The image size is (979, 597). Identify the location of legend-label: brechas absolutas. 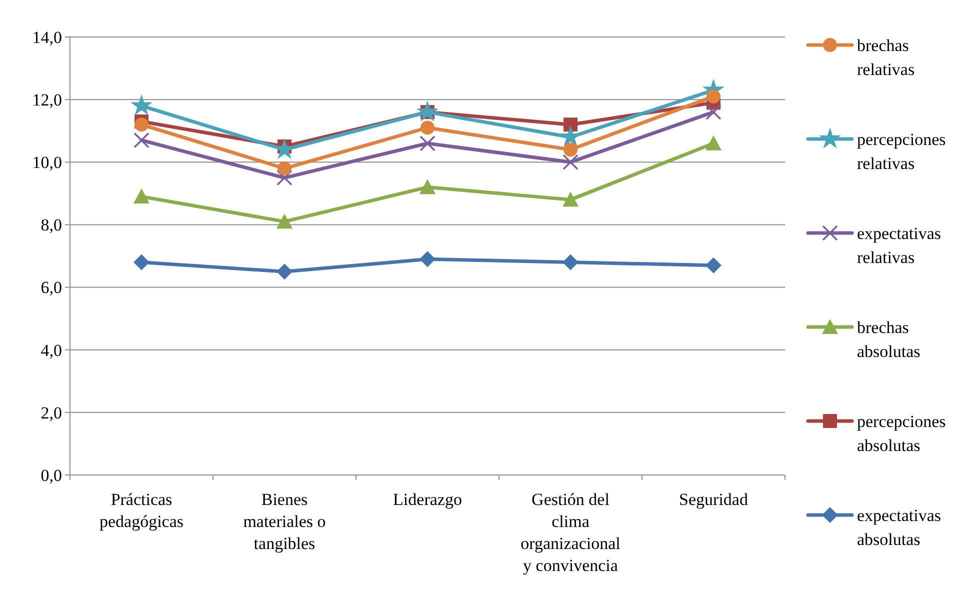
(888, 339).